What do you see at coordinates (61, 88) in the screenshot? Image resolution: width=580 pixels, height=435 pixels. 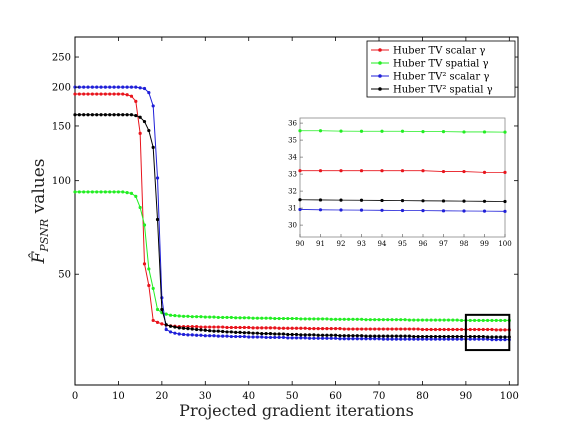 I see `y-tick-label: 200` at bounding box center [61, 88].